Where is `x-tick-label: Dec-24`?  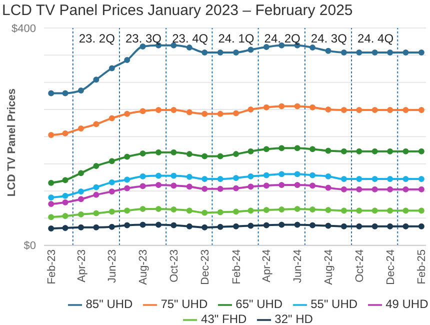 x-tick-label: Dec-24 is located at coordinates (390, 267).